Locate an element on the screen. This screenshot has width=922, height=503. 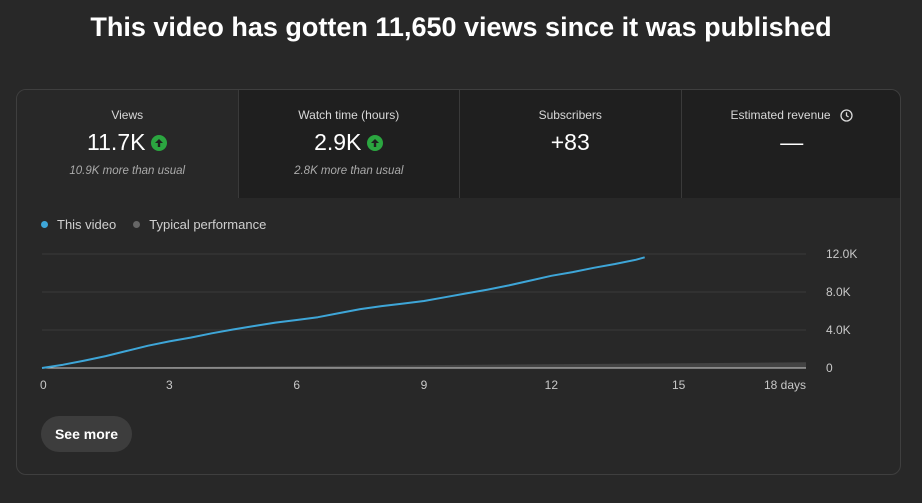
chart-legend: This video Typical performance is located at coordinates (162, 224).